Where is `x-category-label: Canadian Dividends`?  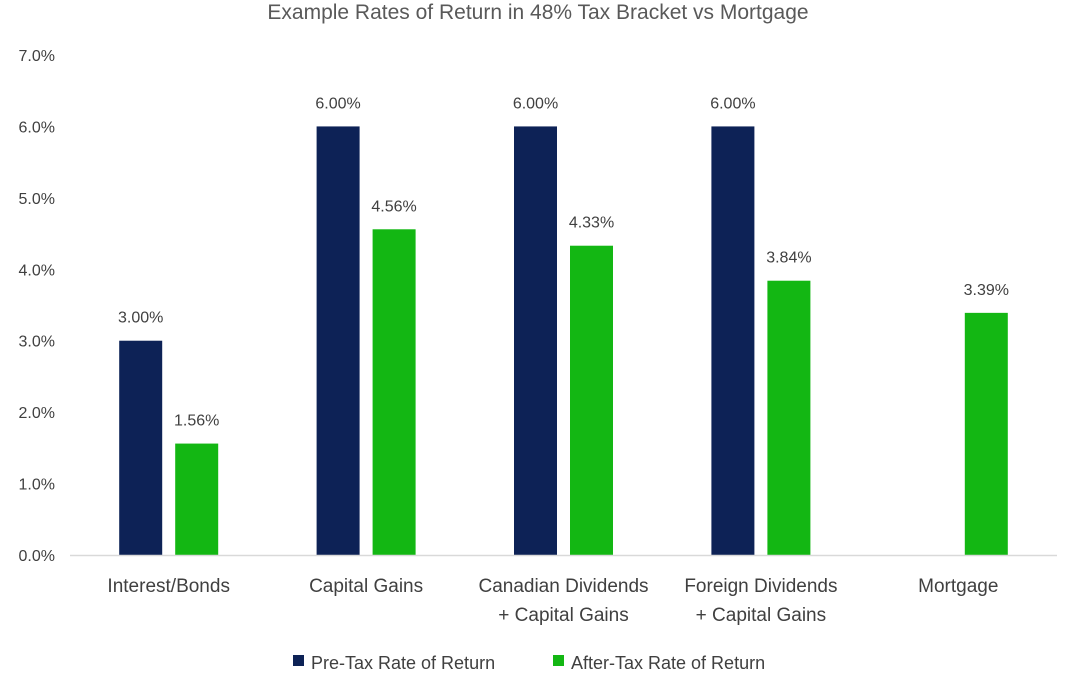 x-category-label: Canadian Dividends is located at coordinates (563, 586).